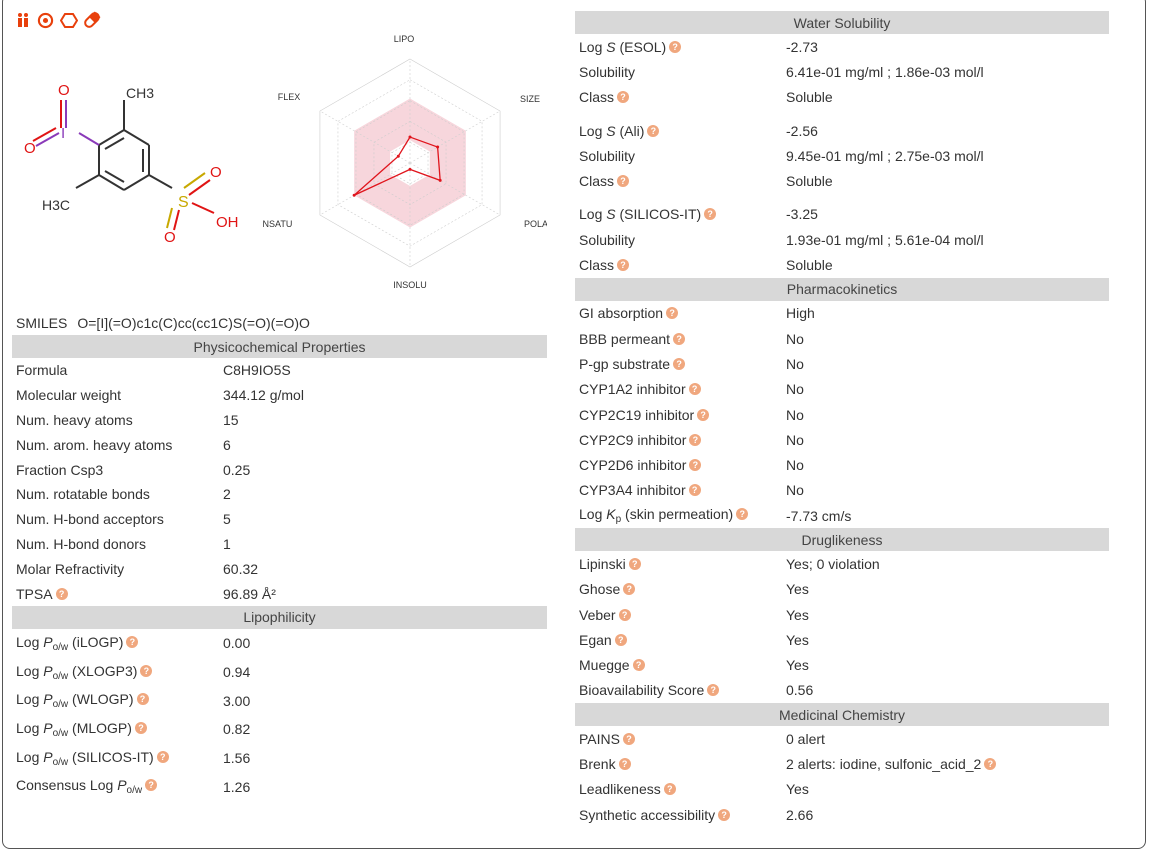 The height and width of the screenshot is (852, 1153). I want to click on smiles-label: SMILES, so click(42, 323).